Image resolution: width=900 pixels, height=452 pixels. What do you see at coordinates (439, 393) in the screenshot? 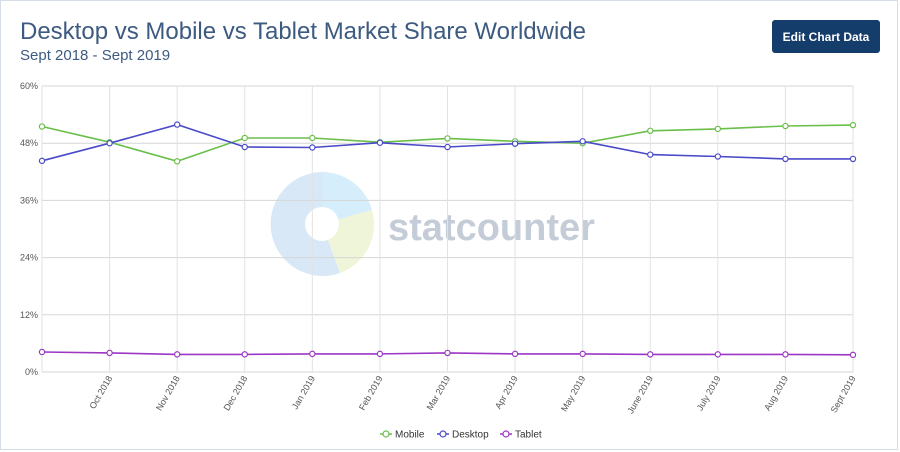
I see `x-tick-label: Mar 2019` at bounding box center [439, 393].